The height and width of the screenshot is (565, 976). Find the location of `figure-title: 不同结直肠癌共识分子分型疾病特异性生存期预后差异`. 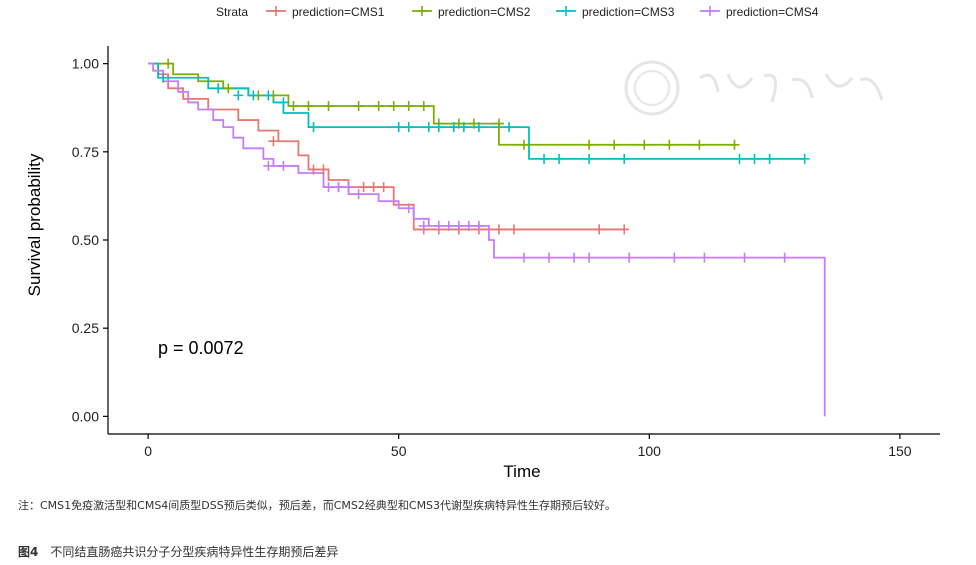

figure-title: 不同结直肠癌共识分子分型疾病特异性生存期预后差异 is located at coordinates (194, 552).